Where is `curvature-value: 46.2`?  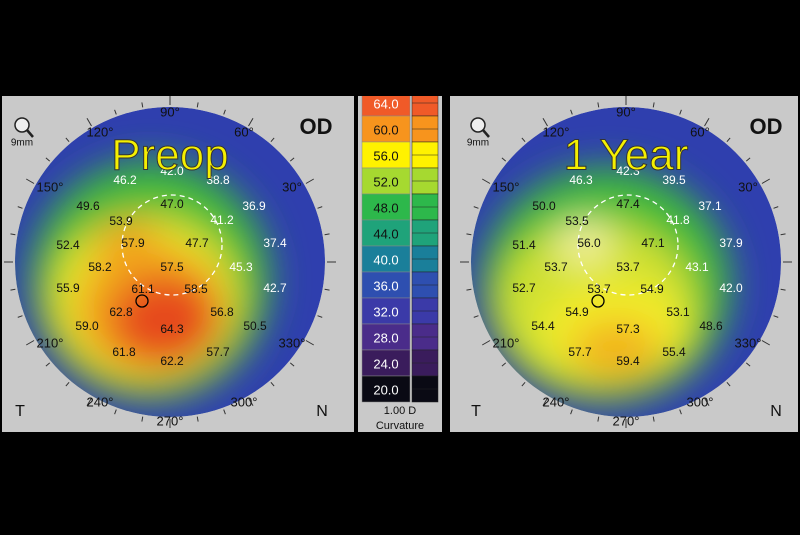 curvature-value: 46.2 is located at coordinates (125, 180).